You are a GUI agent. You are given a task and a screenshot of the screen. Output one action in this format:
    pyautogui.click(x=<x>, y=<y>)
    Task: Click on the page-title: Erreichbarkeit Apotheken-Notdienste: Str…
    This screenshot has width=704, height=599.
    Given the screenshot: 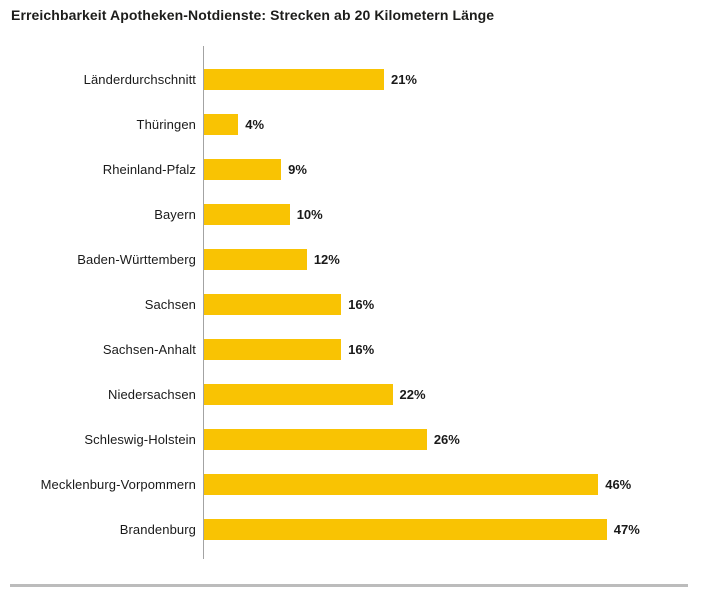 What is the action you would take?
    pyautogui.click(x=253, y=15)
    